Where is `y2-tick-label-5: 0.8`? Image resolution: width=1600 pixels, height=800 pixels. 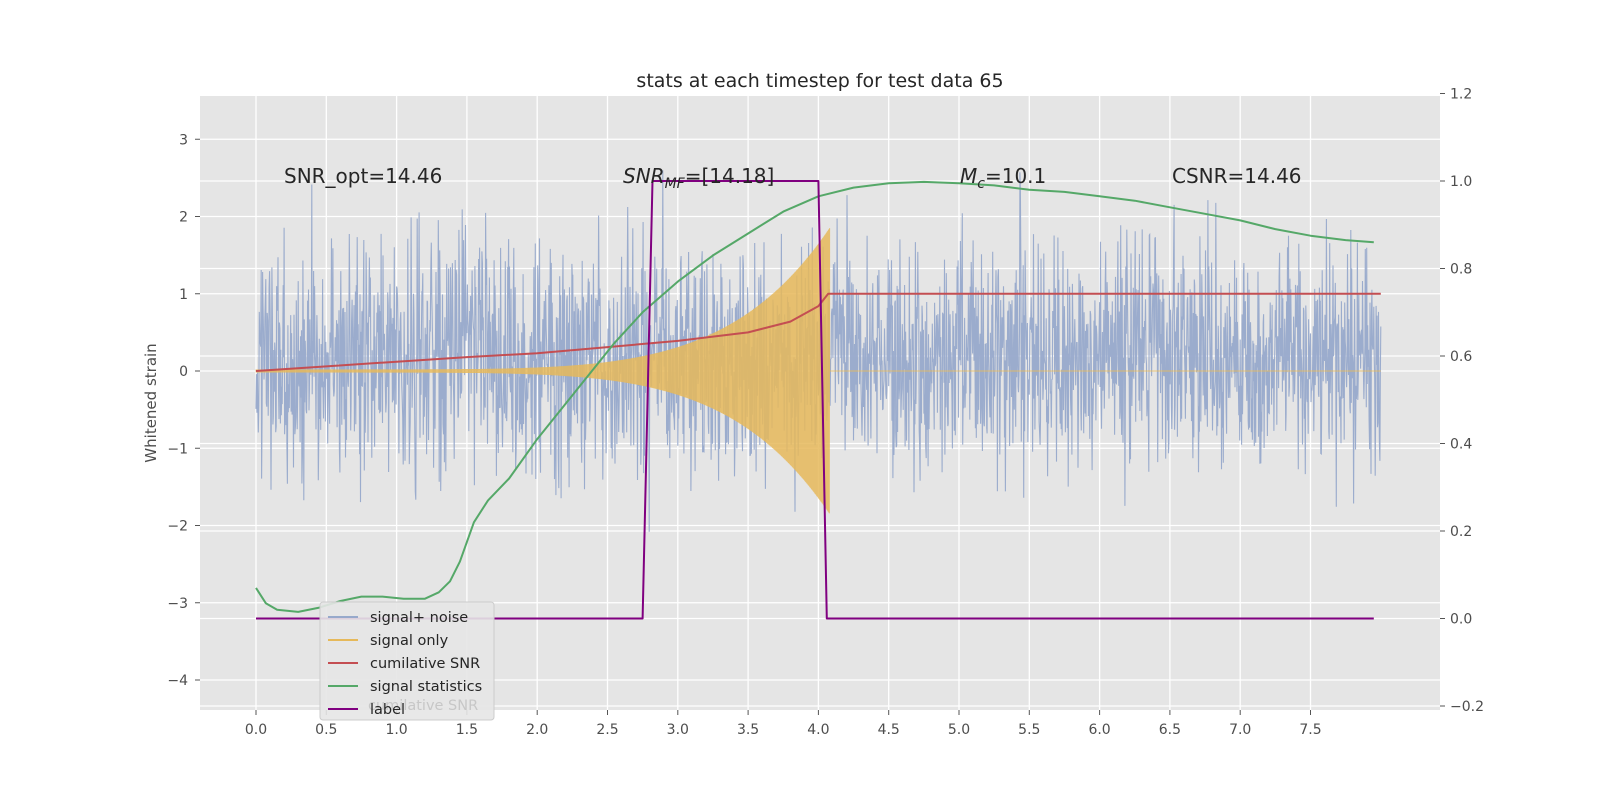
y2-tick-label-5: 0.8 is located at coordinates (1461, 270).